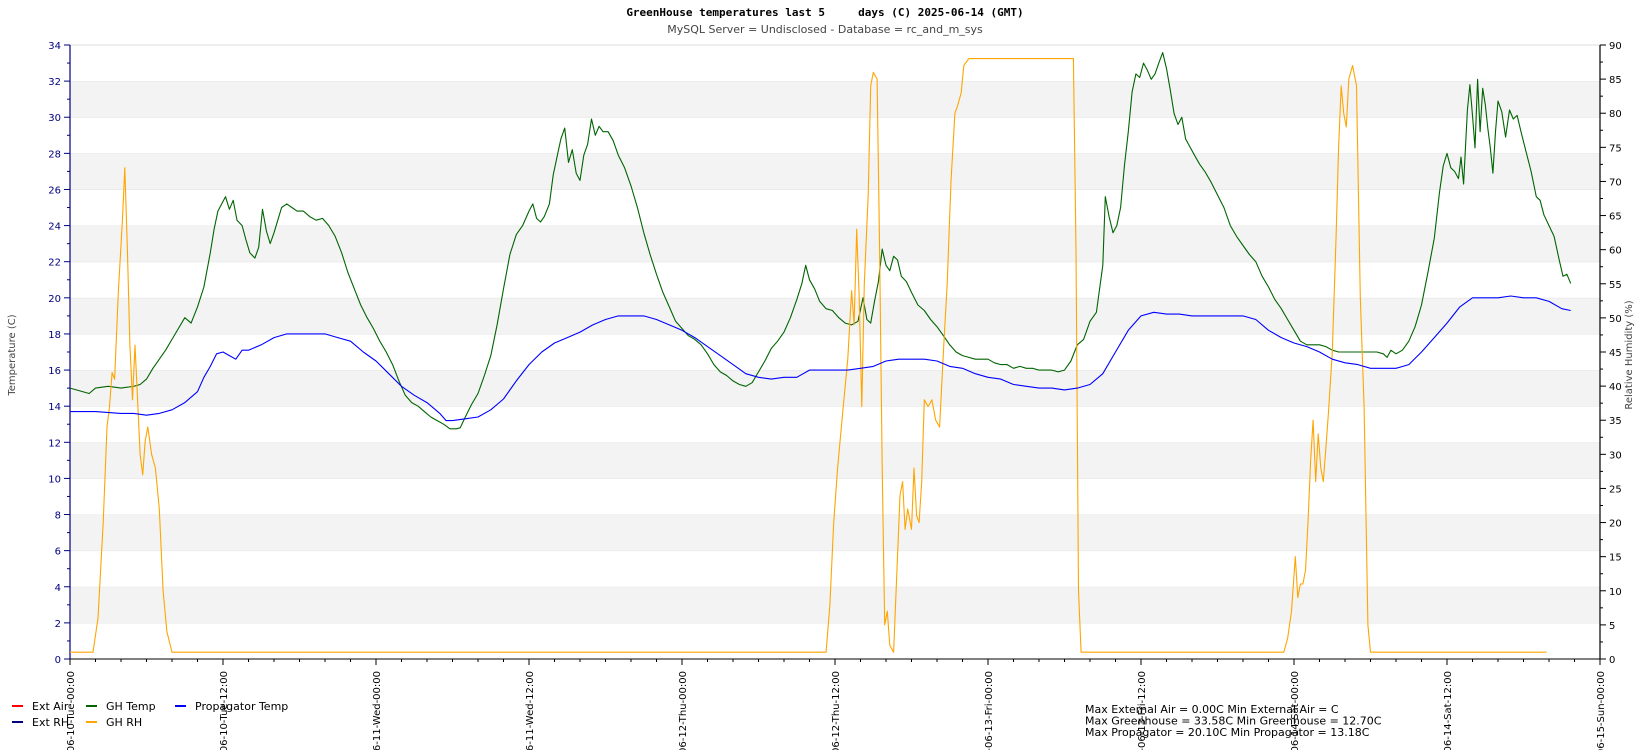 This screenshot has height=750, width=1650. I want to click on left-tick-label: 34, so click(54, 46).